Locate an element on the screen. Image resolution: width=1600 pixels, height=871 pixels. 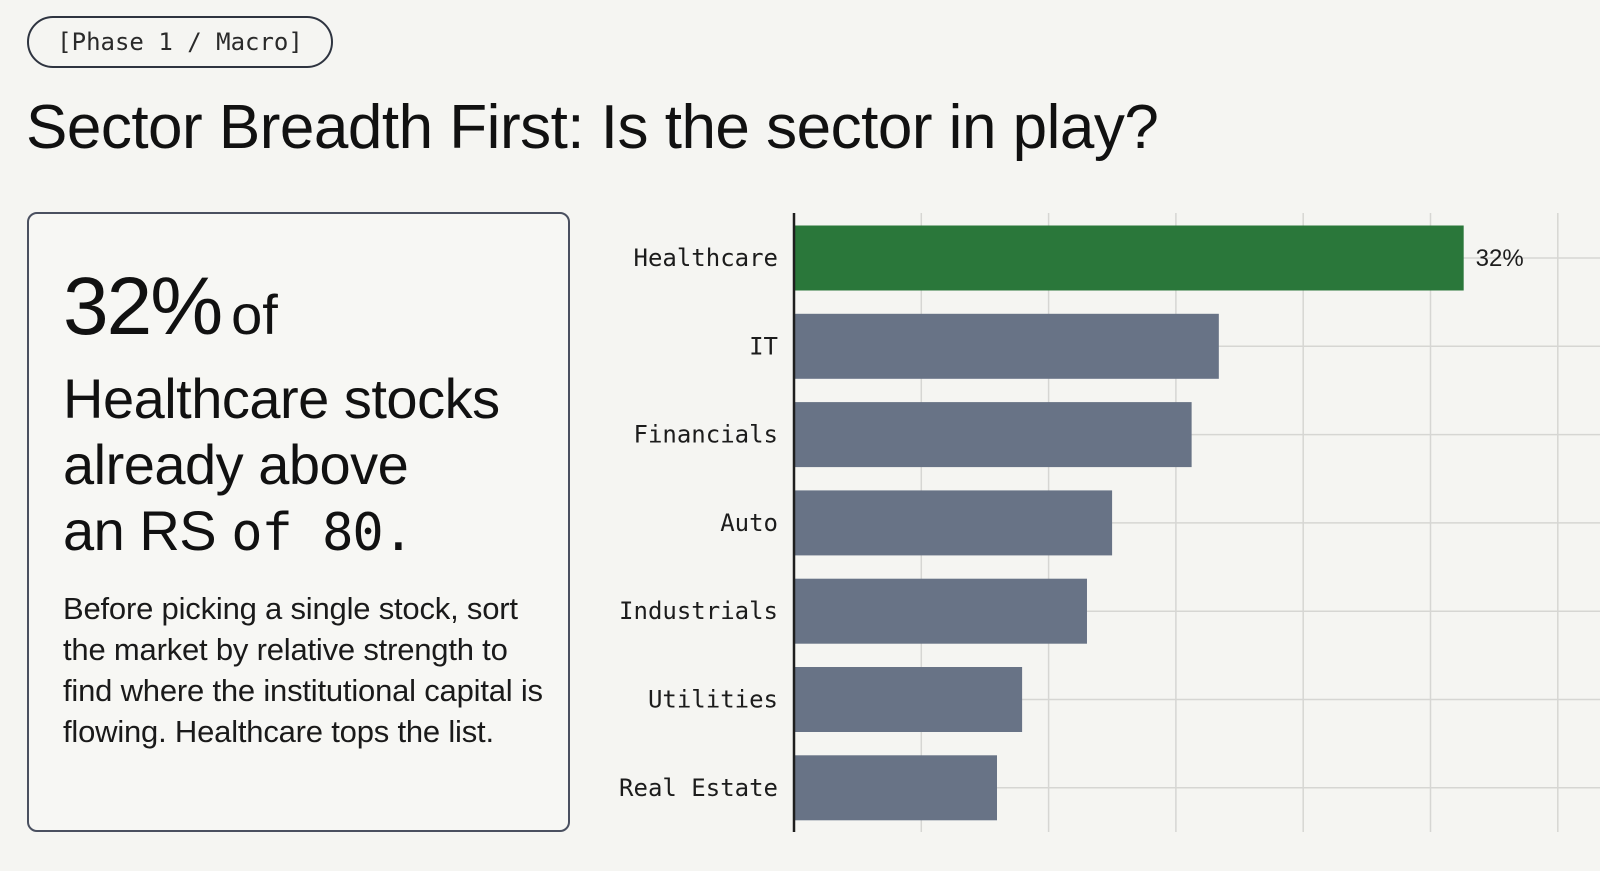
bar-auto is located at coordinates (953, 523).